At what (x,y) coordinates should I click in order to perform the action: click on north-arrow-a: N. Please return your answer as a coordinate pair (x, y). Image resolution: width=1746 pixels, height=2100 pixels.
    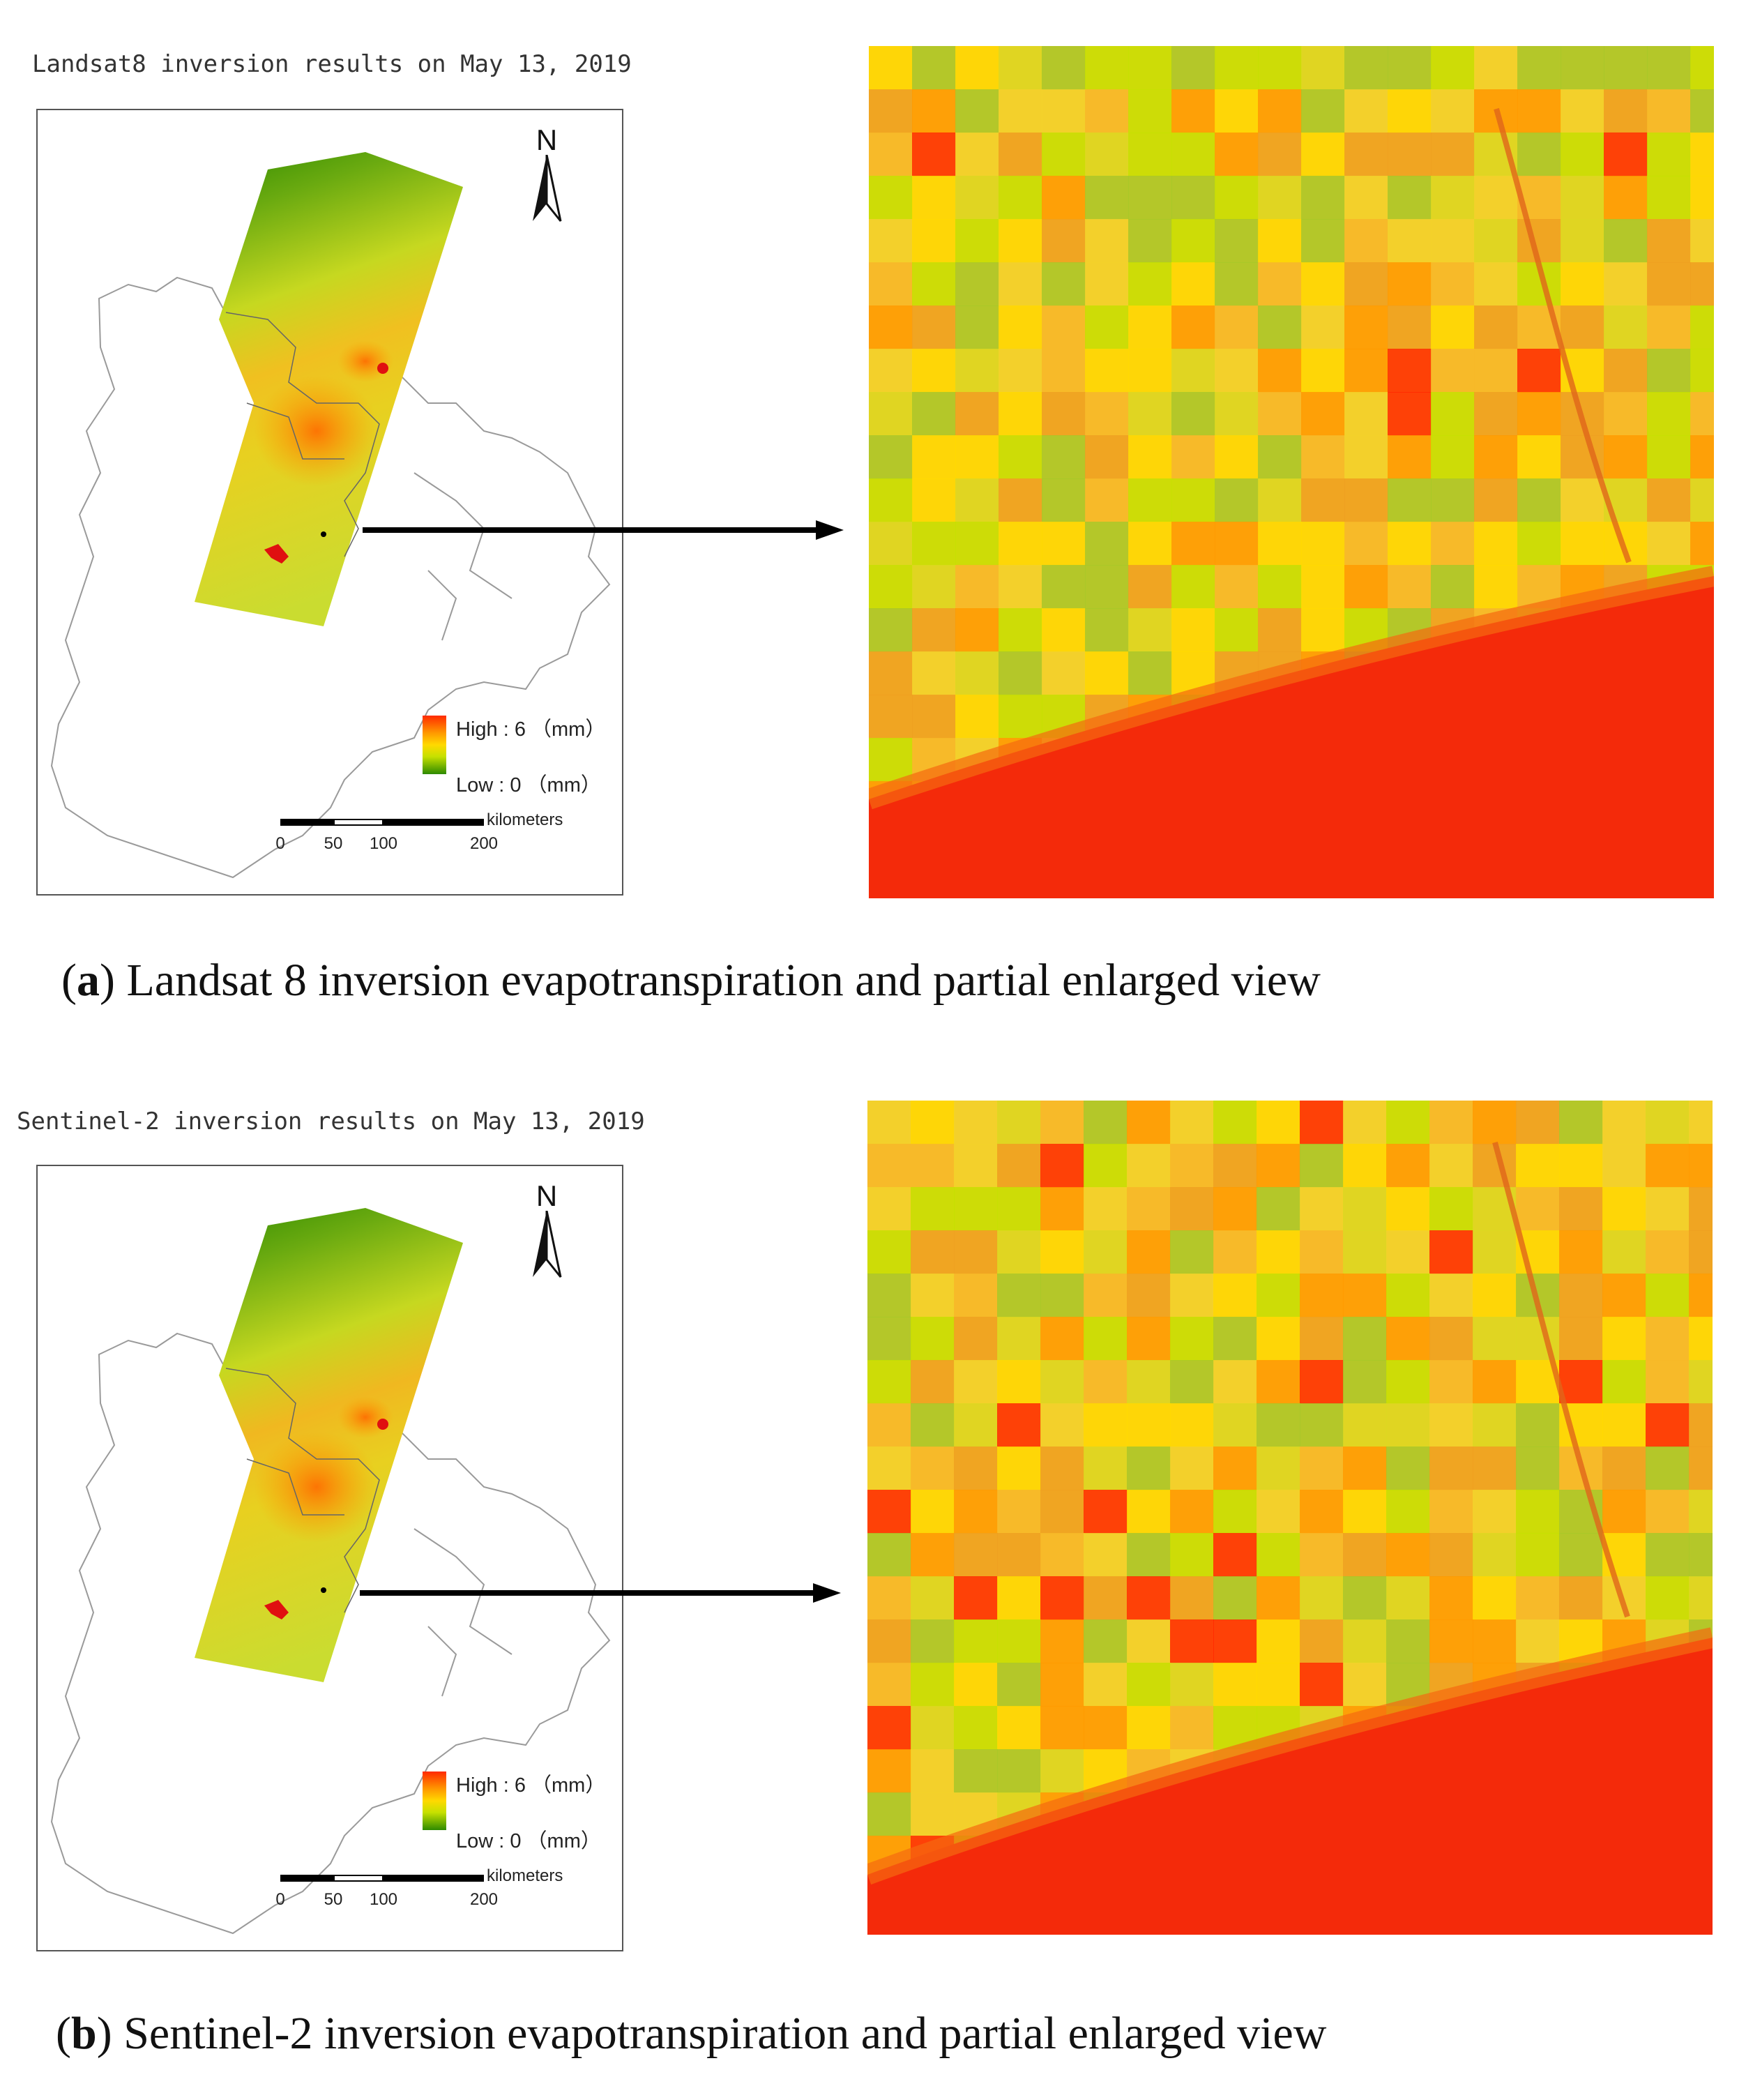
    Looking at the image, I should click on (547, 175).